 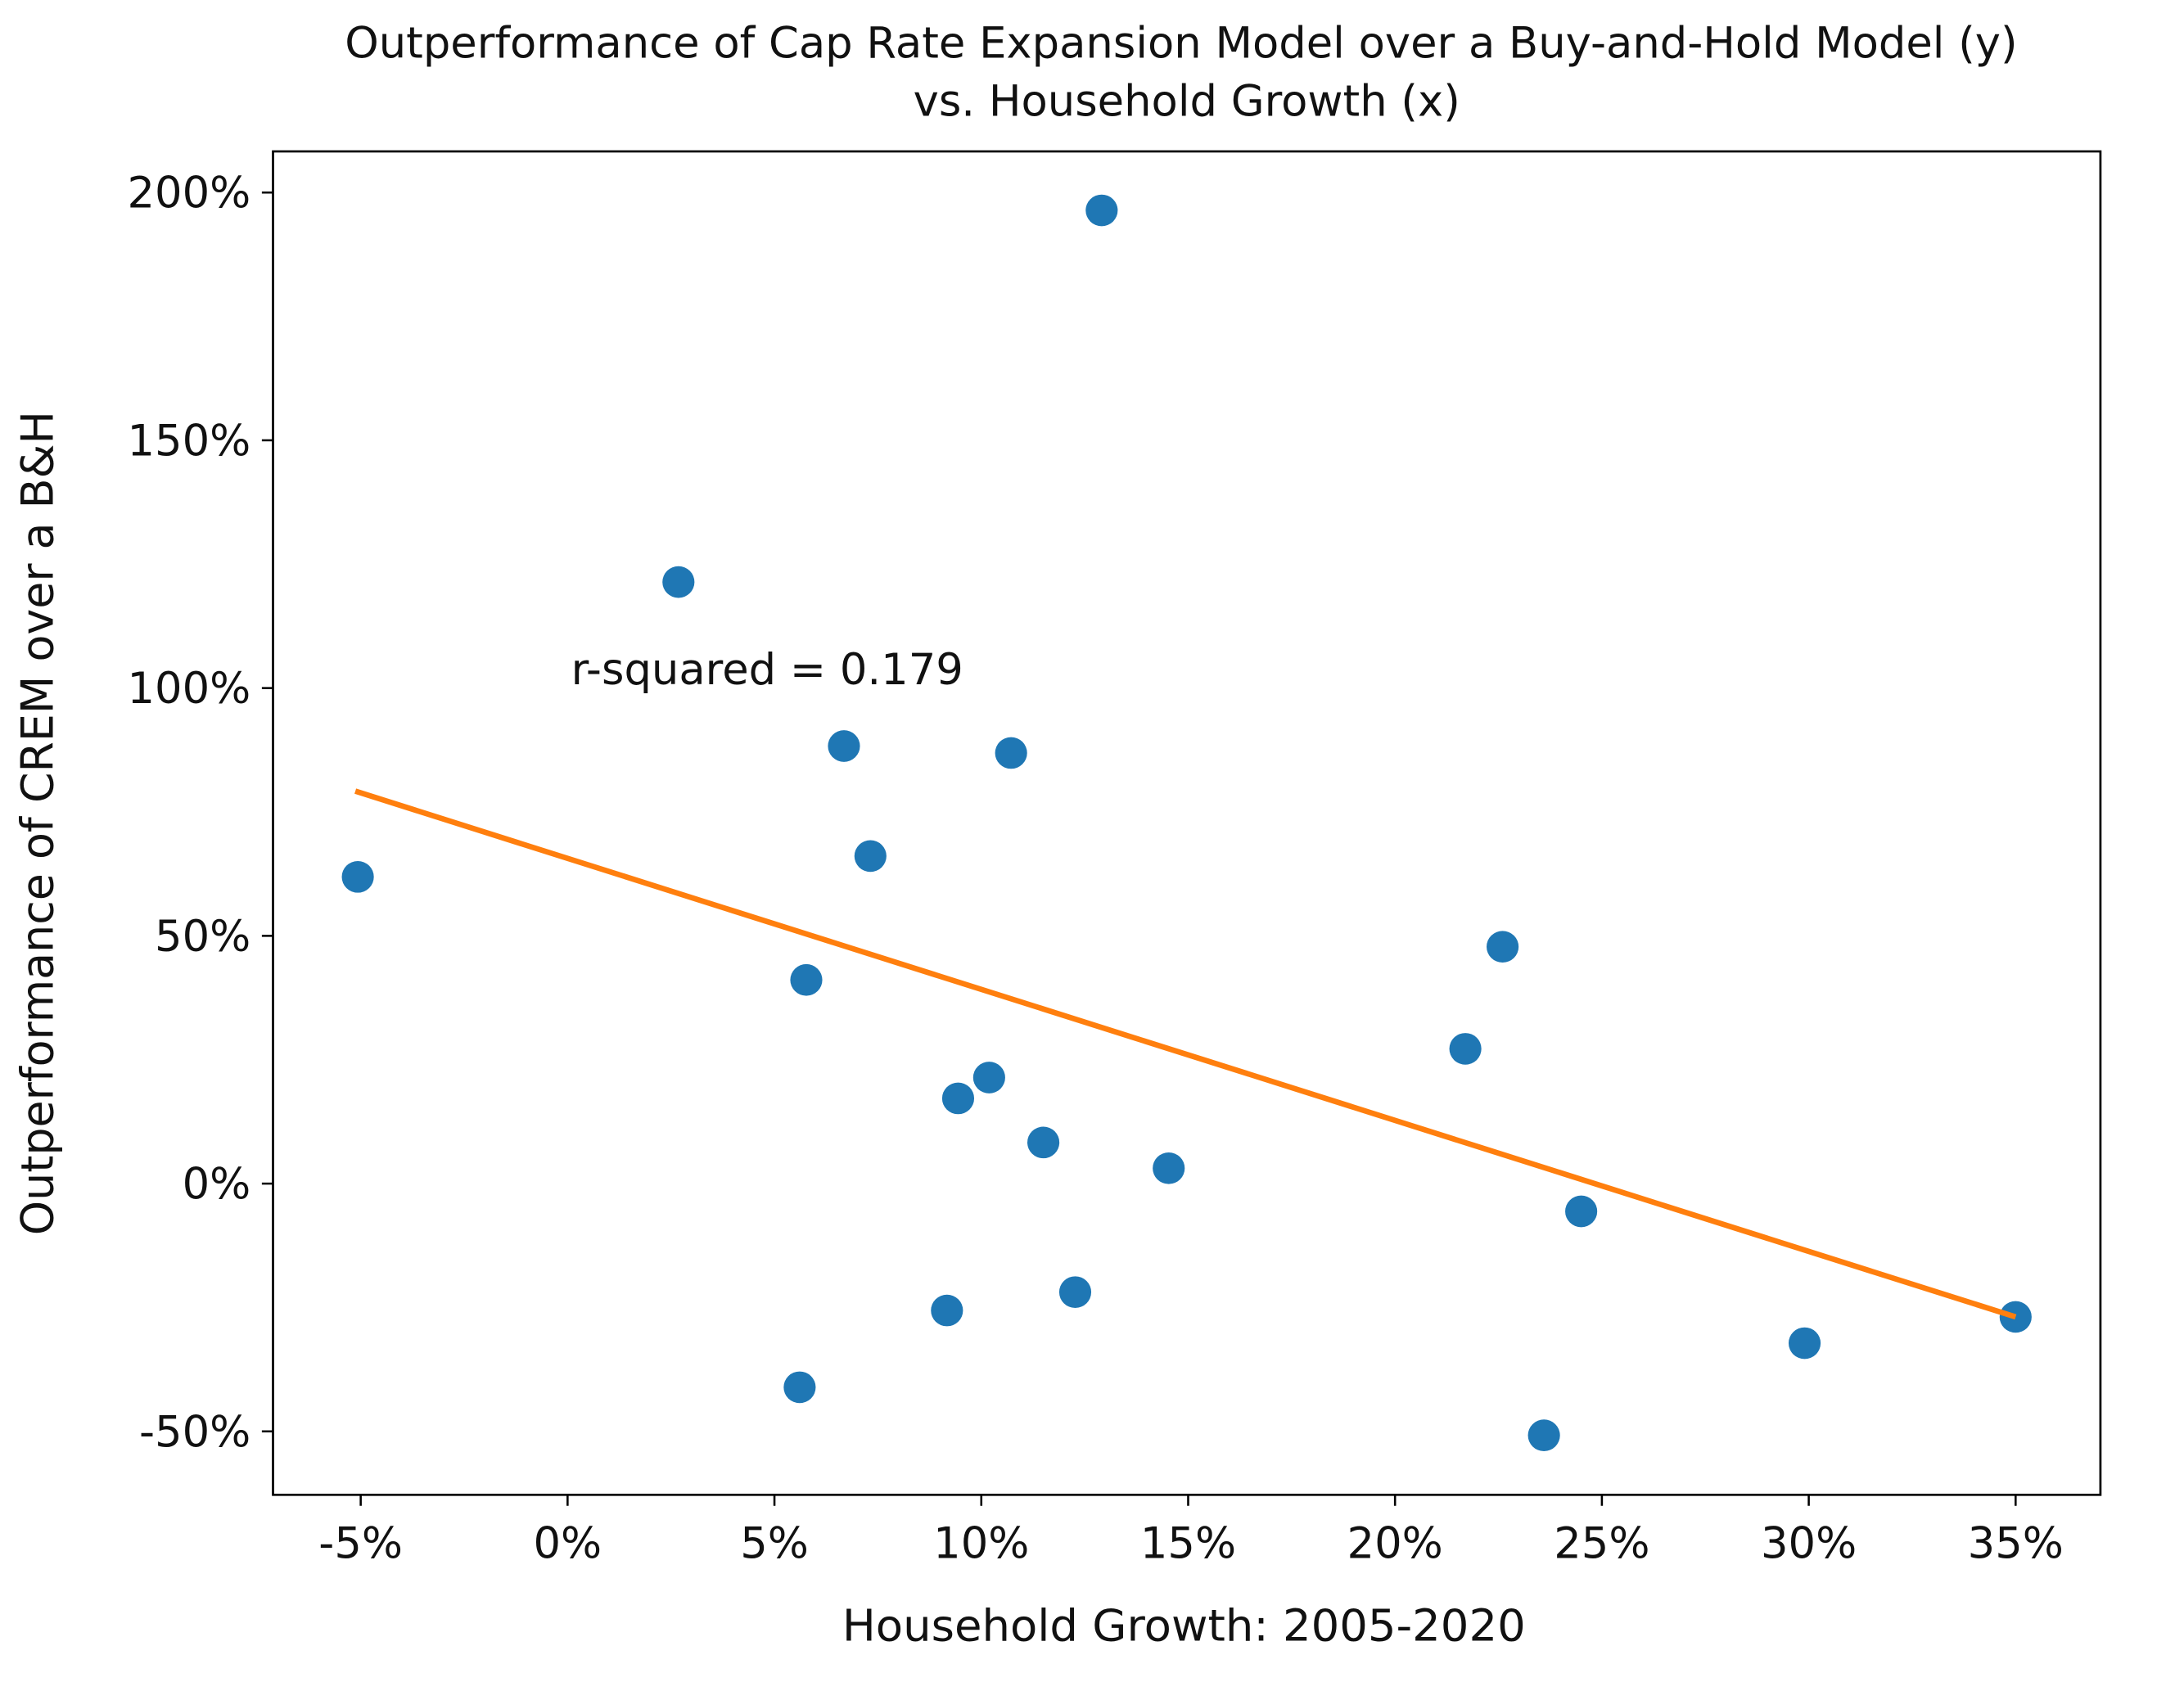 I want to click on y-tick-label: 150%, so click(x=188, y=442).